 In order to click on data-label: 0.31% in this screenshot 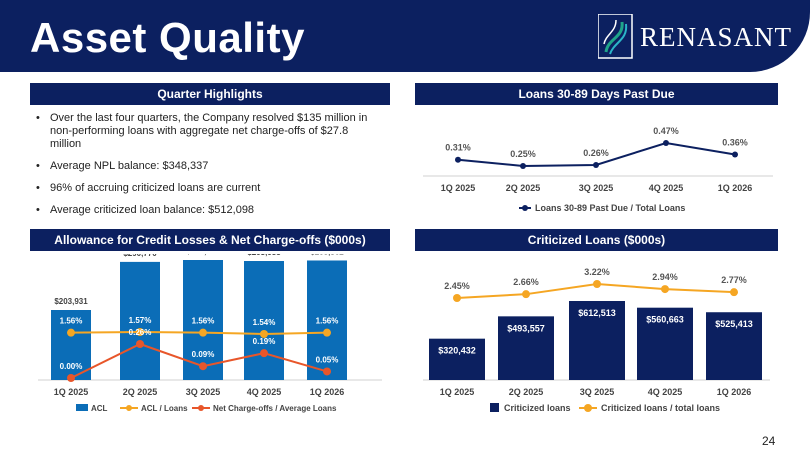, I will do `click(458, 148)`.